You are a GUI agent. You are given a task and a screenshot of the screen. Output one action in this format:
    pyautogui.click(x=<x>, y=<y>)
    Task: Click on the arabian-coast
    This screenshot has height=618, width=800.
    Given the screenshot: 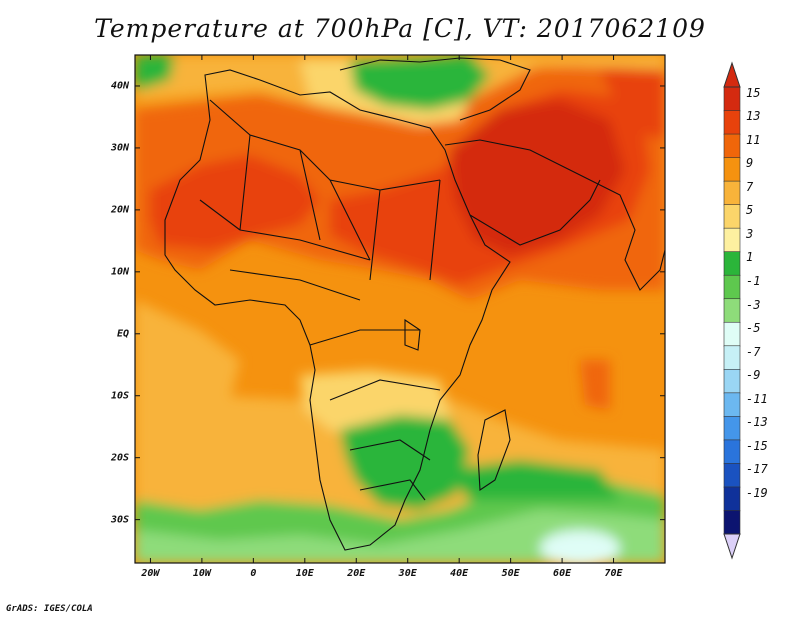 What is the action you would take?
    pyautogui.click(x=535, y=212)
    